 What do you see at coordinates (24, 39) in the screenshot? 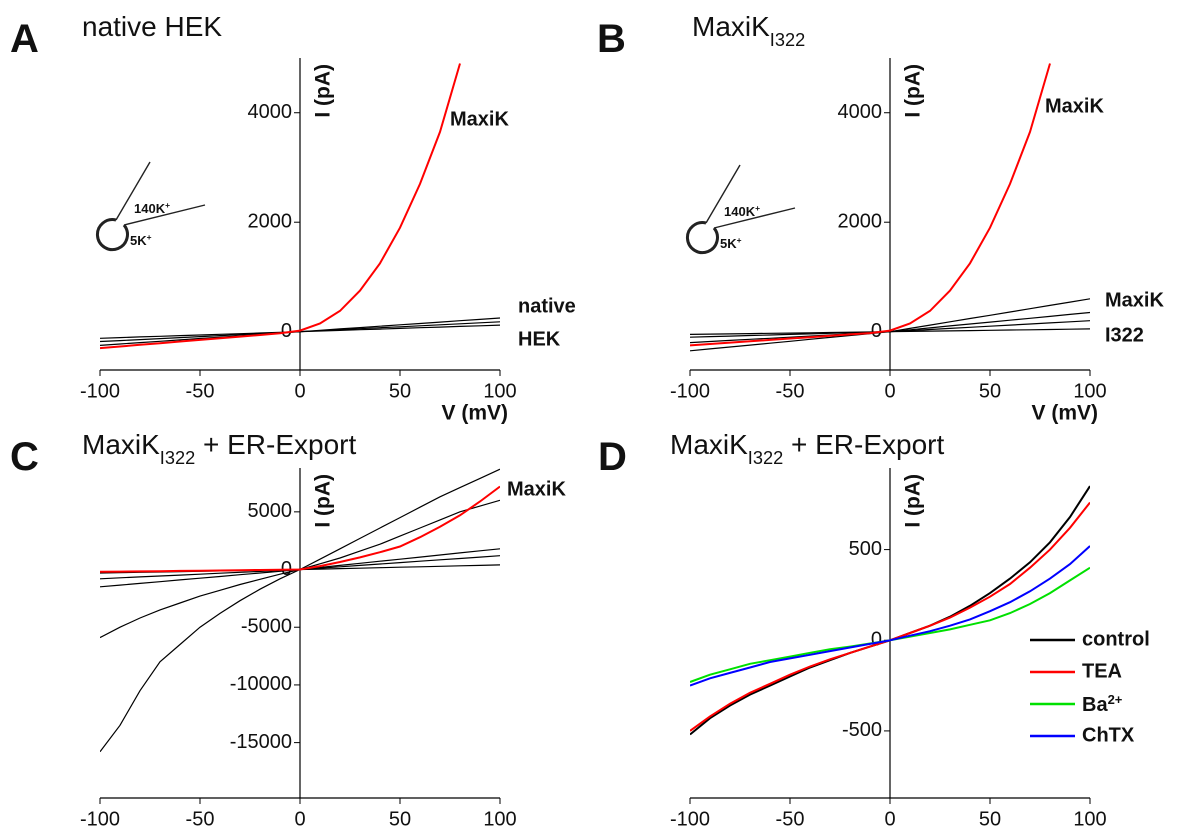
I see `panel-label: A` at bounding box center [24, 39].